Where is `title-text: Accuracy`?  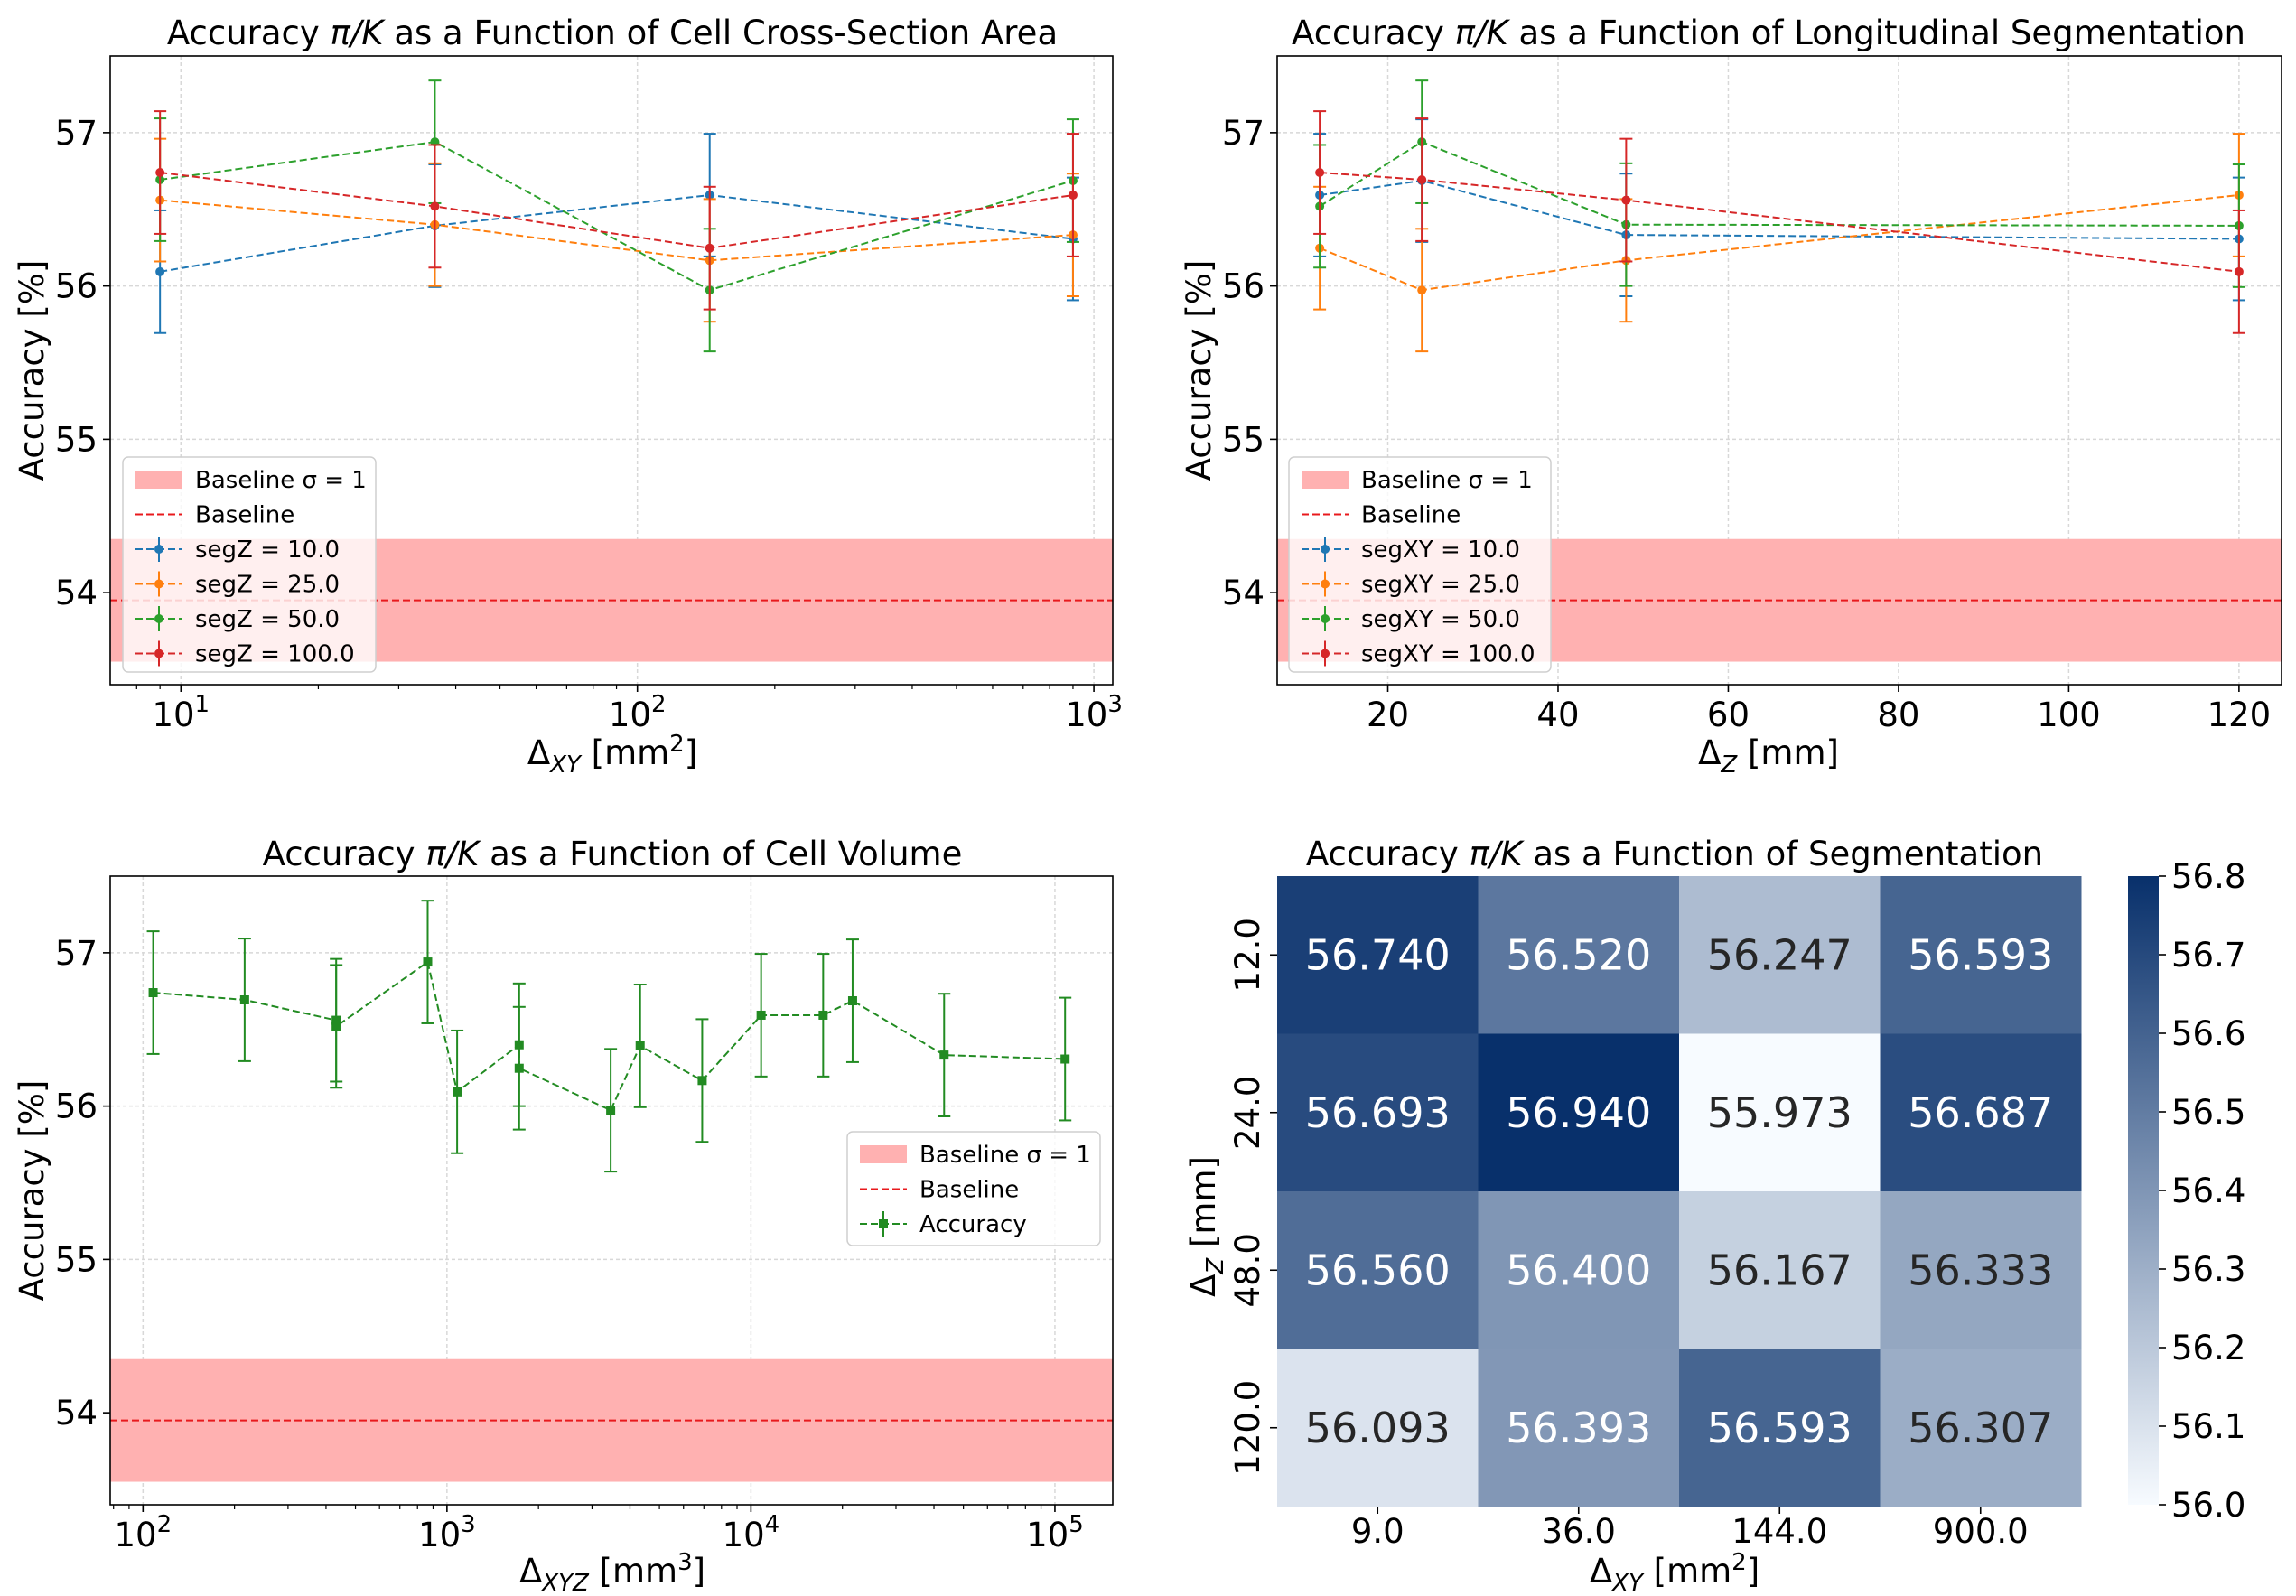
title-text: Accuracy is located at coordinates (1373, 33).